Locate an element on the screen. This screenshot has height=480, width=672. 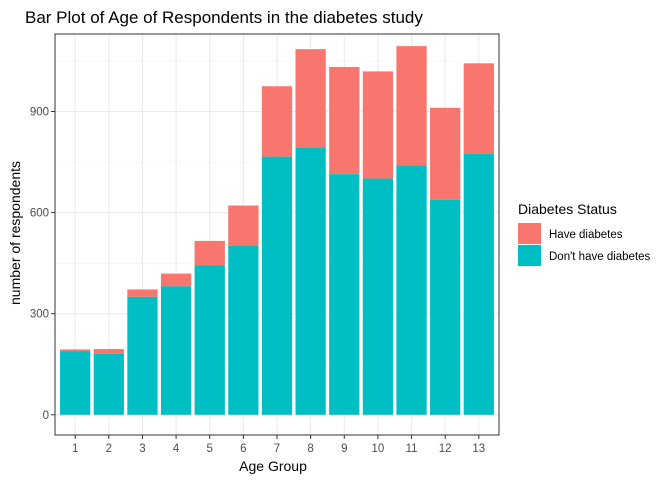
legend-title: Diabetes Status is located at coordinates (567, 209).